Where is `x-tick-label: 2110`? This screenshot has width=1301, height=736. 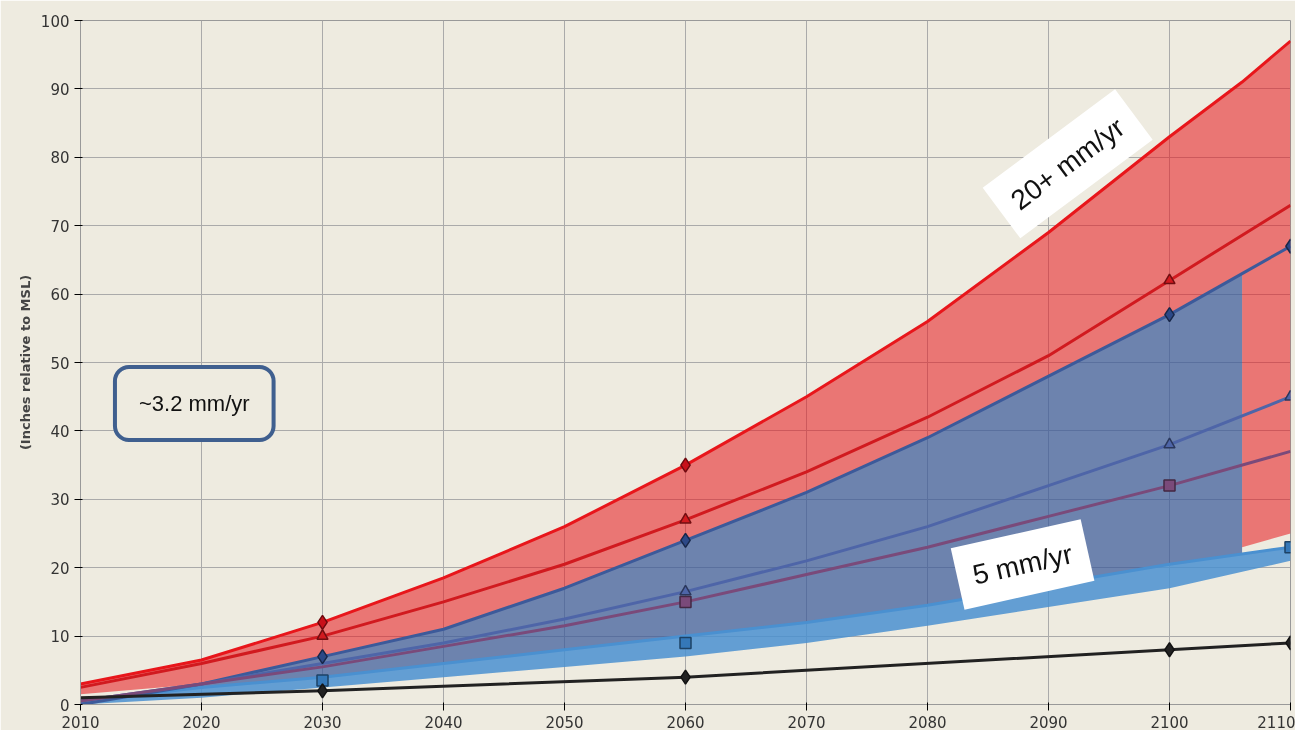 x-tick-label: 2110 is located at coordinates (1276, 722).